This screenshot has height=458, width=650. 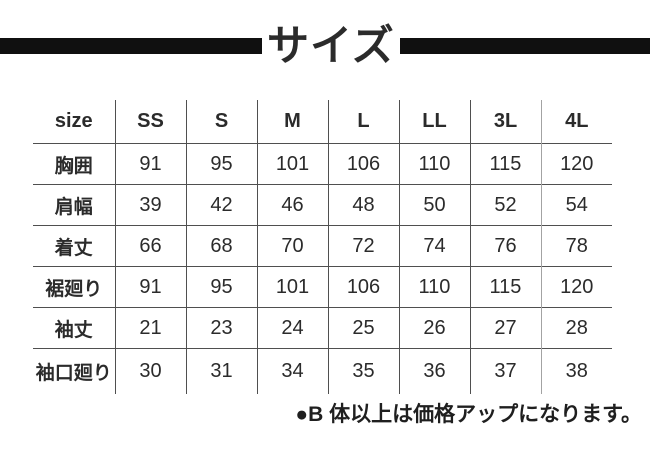 I want to click on table-row-shoulder: 肩幅 39 42 46 48 50 52 54, so click(x=322, y=205).